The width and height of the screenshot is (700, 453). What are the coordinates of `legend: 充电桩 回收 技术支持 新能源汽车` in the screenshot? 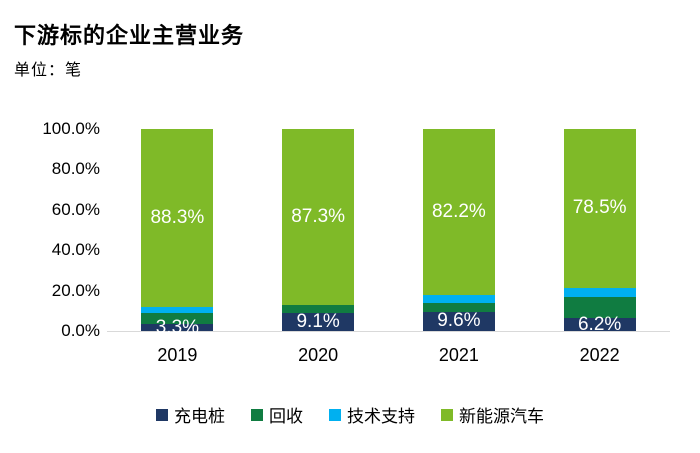 It's located at (350, 414).